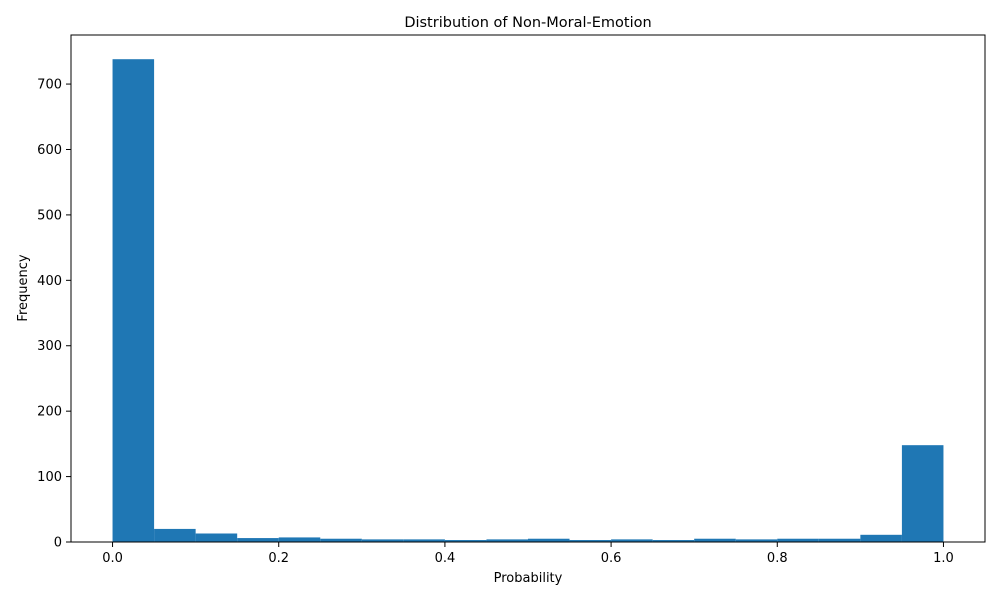 This screenshot has height=600, width=1000. What do you see at coordinates (943, 558) in the screenshot?
I see `x-tick-label: 1.0` at bounding box center [943, 558].